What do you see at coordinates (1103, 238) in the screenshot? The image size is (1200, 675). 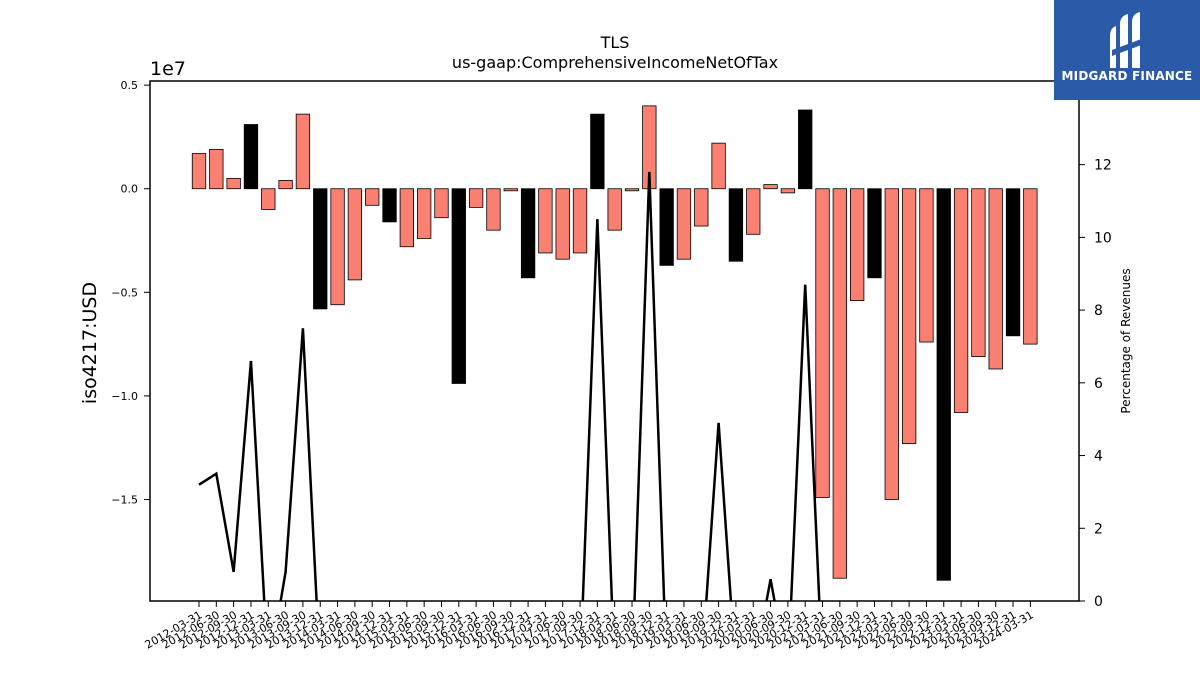 I see `y2-tick-label: 10` at bounding box center [1103, 238].